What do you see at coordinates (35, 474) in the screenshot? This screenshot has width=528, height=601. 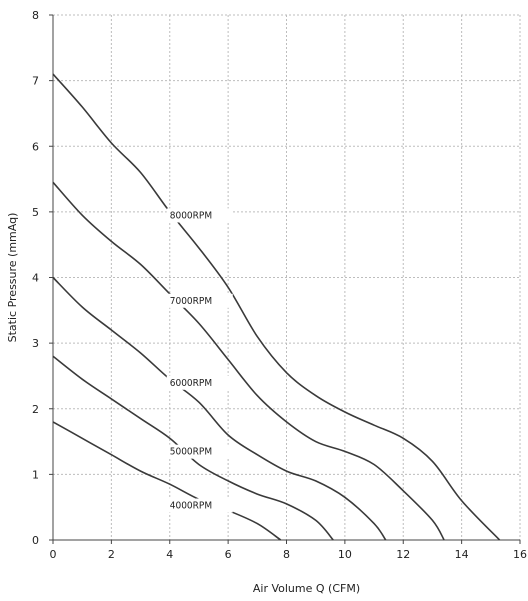 I see `y-tick-label: 1` at bounding box center [35, 474].